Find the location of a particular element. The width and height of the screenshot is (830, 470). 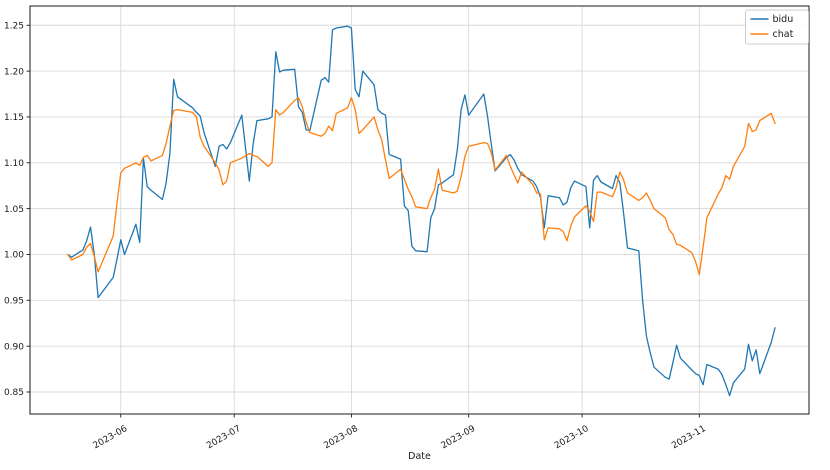

y-tick-label: 1.15 is located at coordinates (14, 118).